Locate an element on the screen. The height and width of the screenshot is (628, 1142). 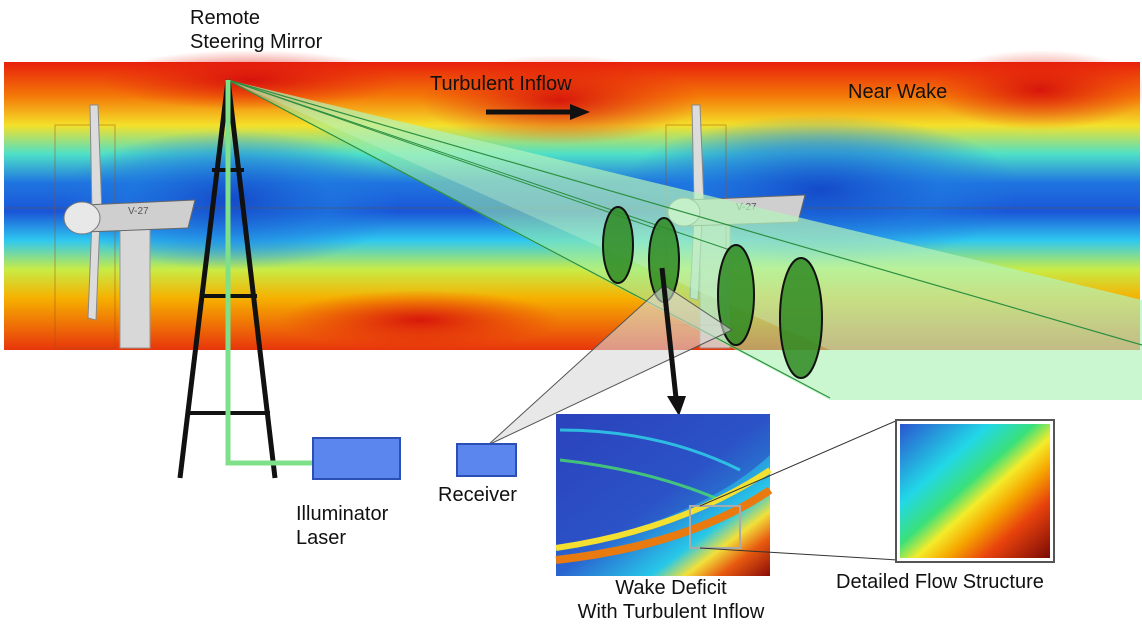
wake-deficit-caption: Wake Deficit With Turbulent Inflow is located at coordinates (671, 600).